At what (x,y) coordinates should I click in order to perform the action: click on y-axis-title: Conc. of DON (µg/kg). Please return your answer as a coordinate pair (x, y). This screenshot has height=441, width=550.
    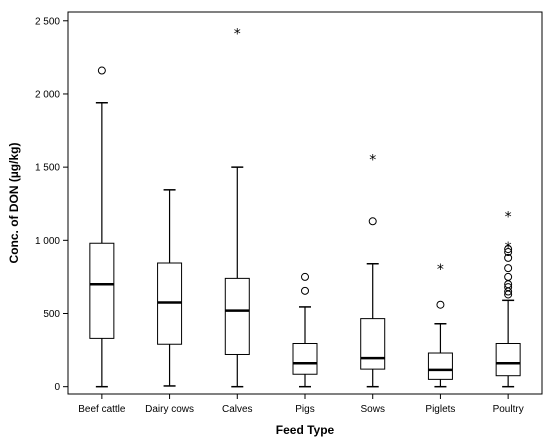
    Looking at the image, I should click on (14, 203).